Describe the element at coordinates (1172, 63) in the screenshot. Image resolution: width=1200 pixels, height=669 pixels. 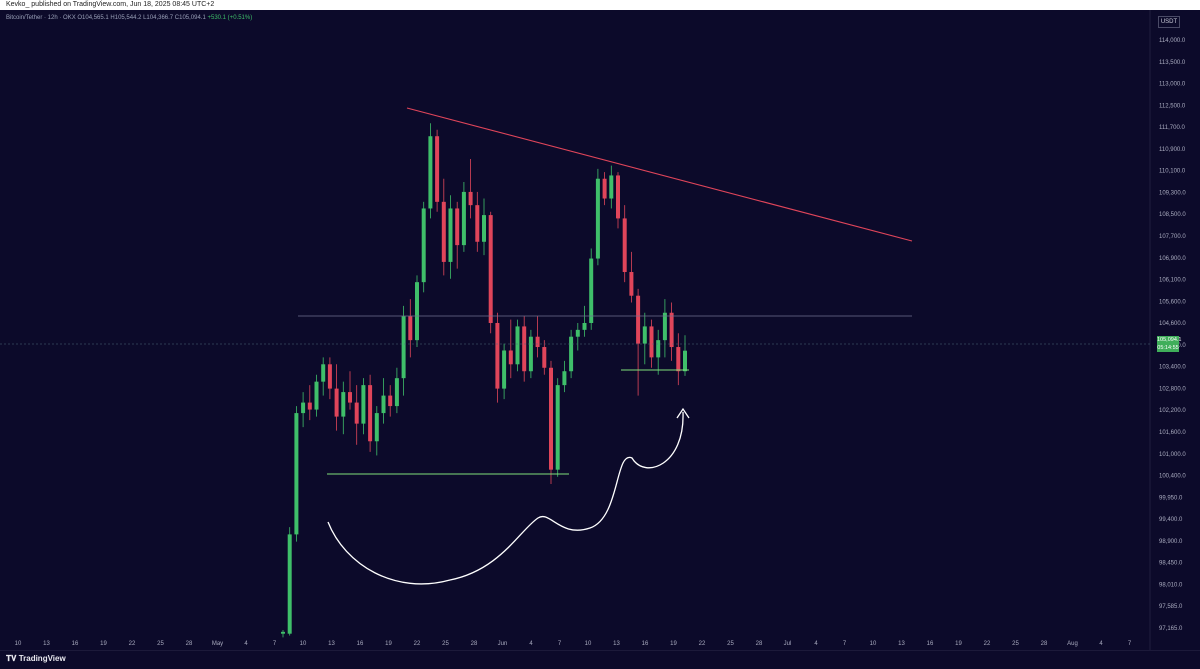
I see `price-tick-label: 113,500.0` at that location.